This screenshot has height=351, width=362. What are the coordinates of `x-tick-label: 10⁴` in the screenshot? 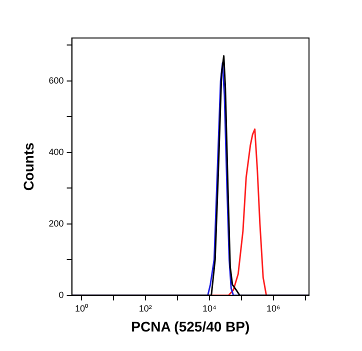 It's located at (209, 308).